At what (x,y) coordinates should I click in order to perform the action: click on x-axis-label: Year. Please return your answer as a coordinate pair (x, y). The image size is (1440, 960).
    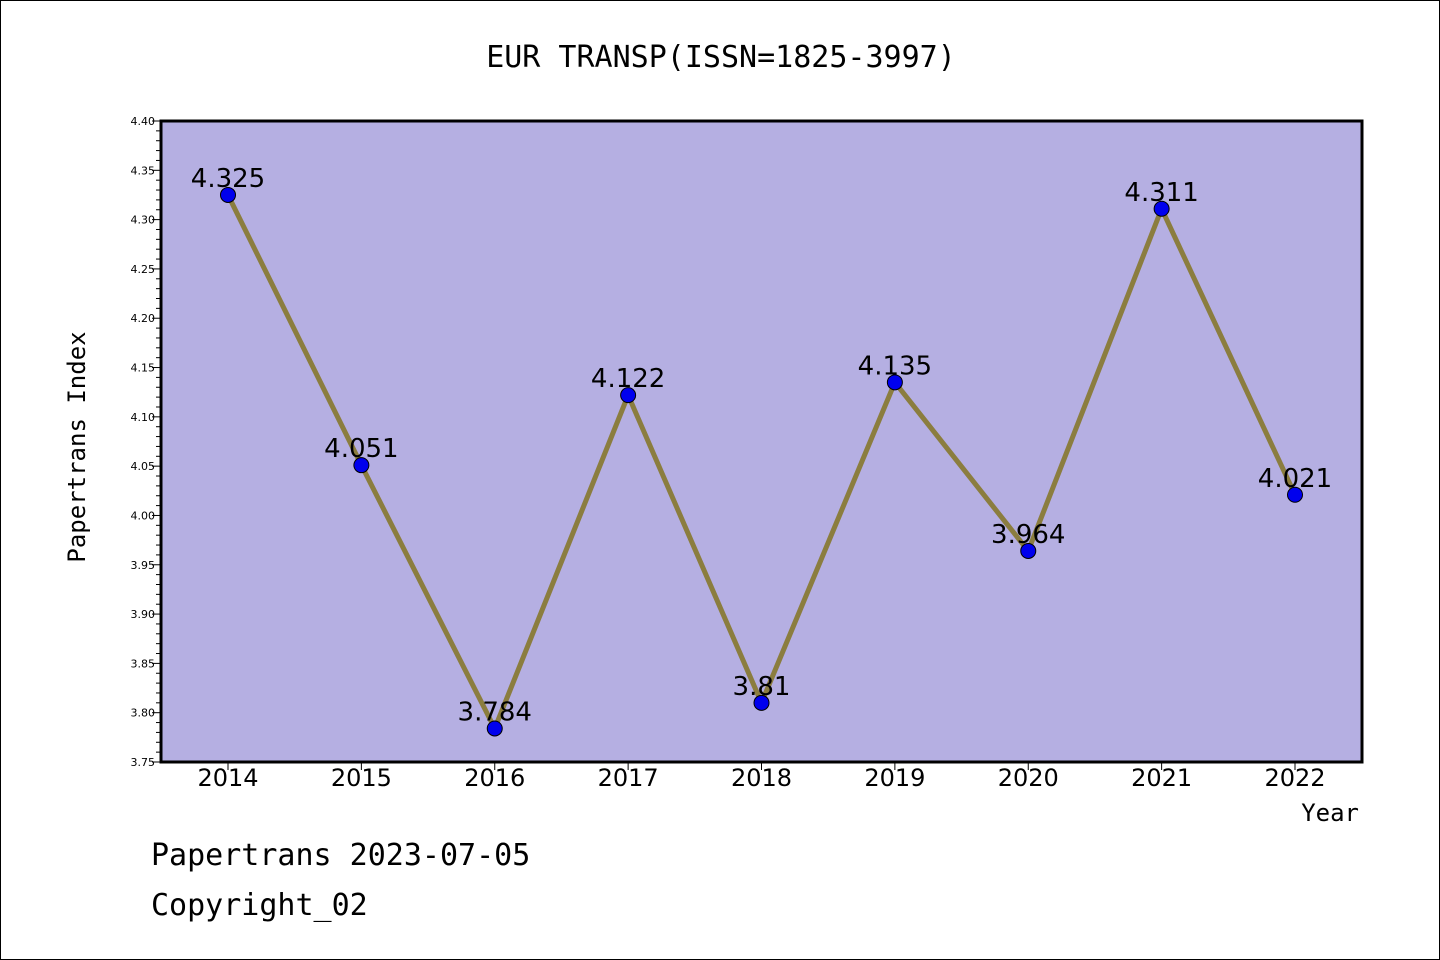
    Looking at the image, I should click on (1330, 813).